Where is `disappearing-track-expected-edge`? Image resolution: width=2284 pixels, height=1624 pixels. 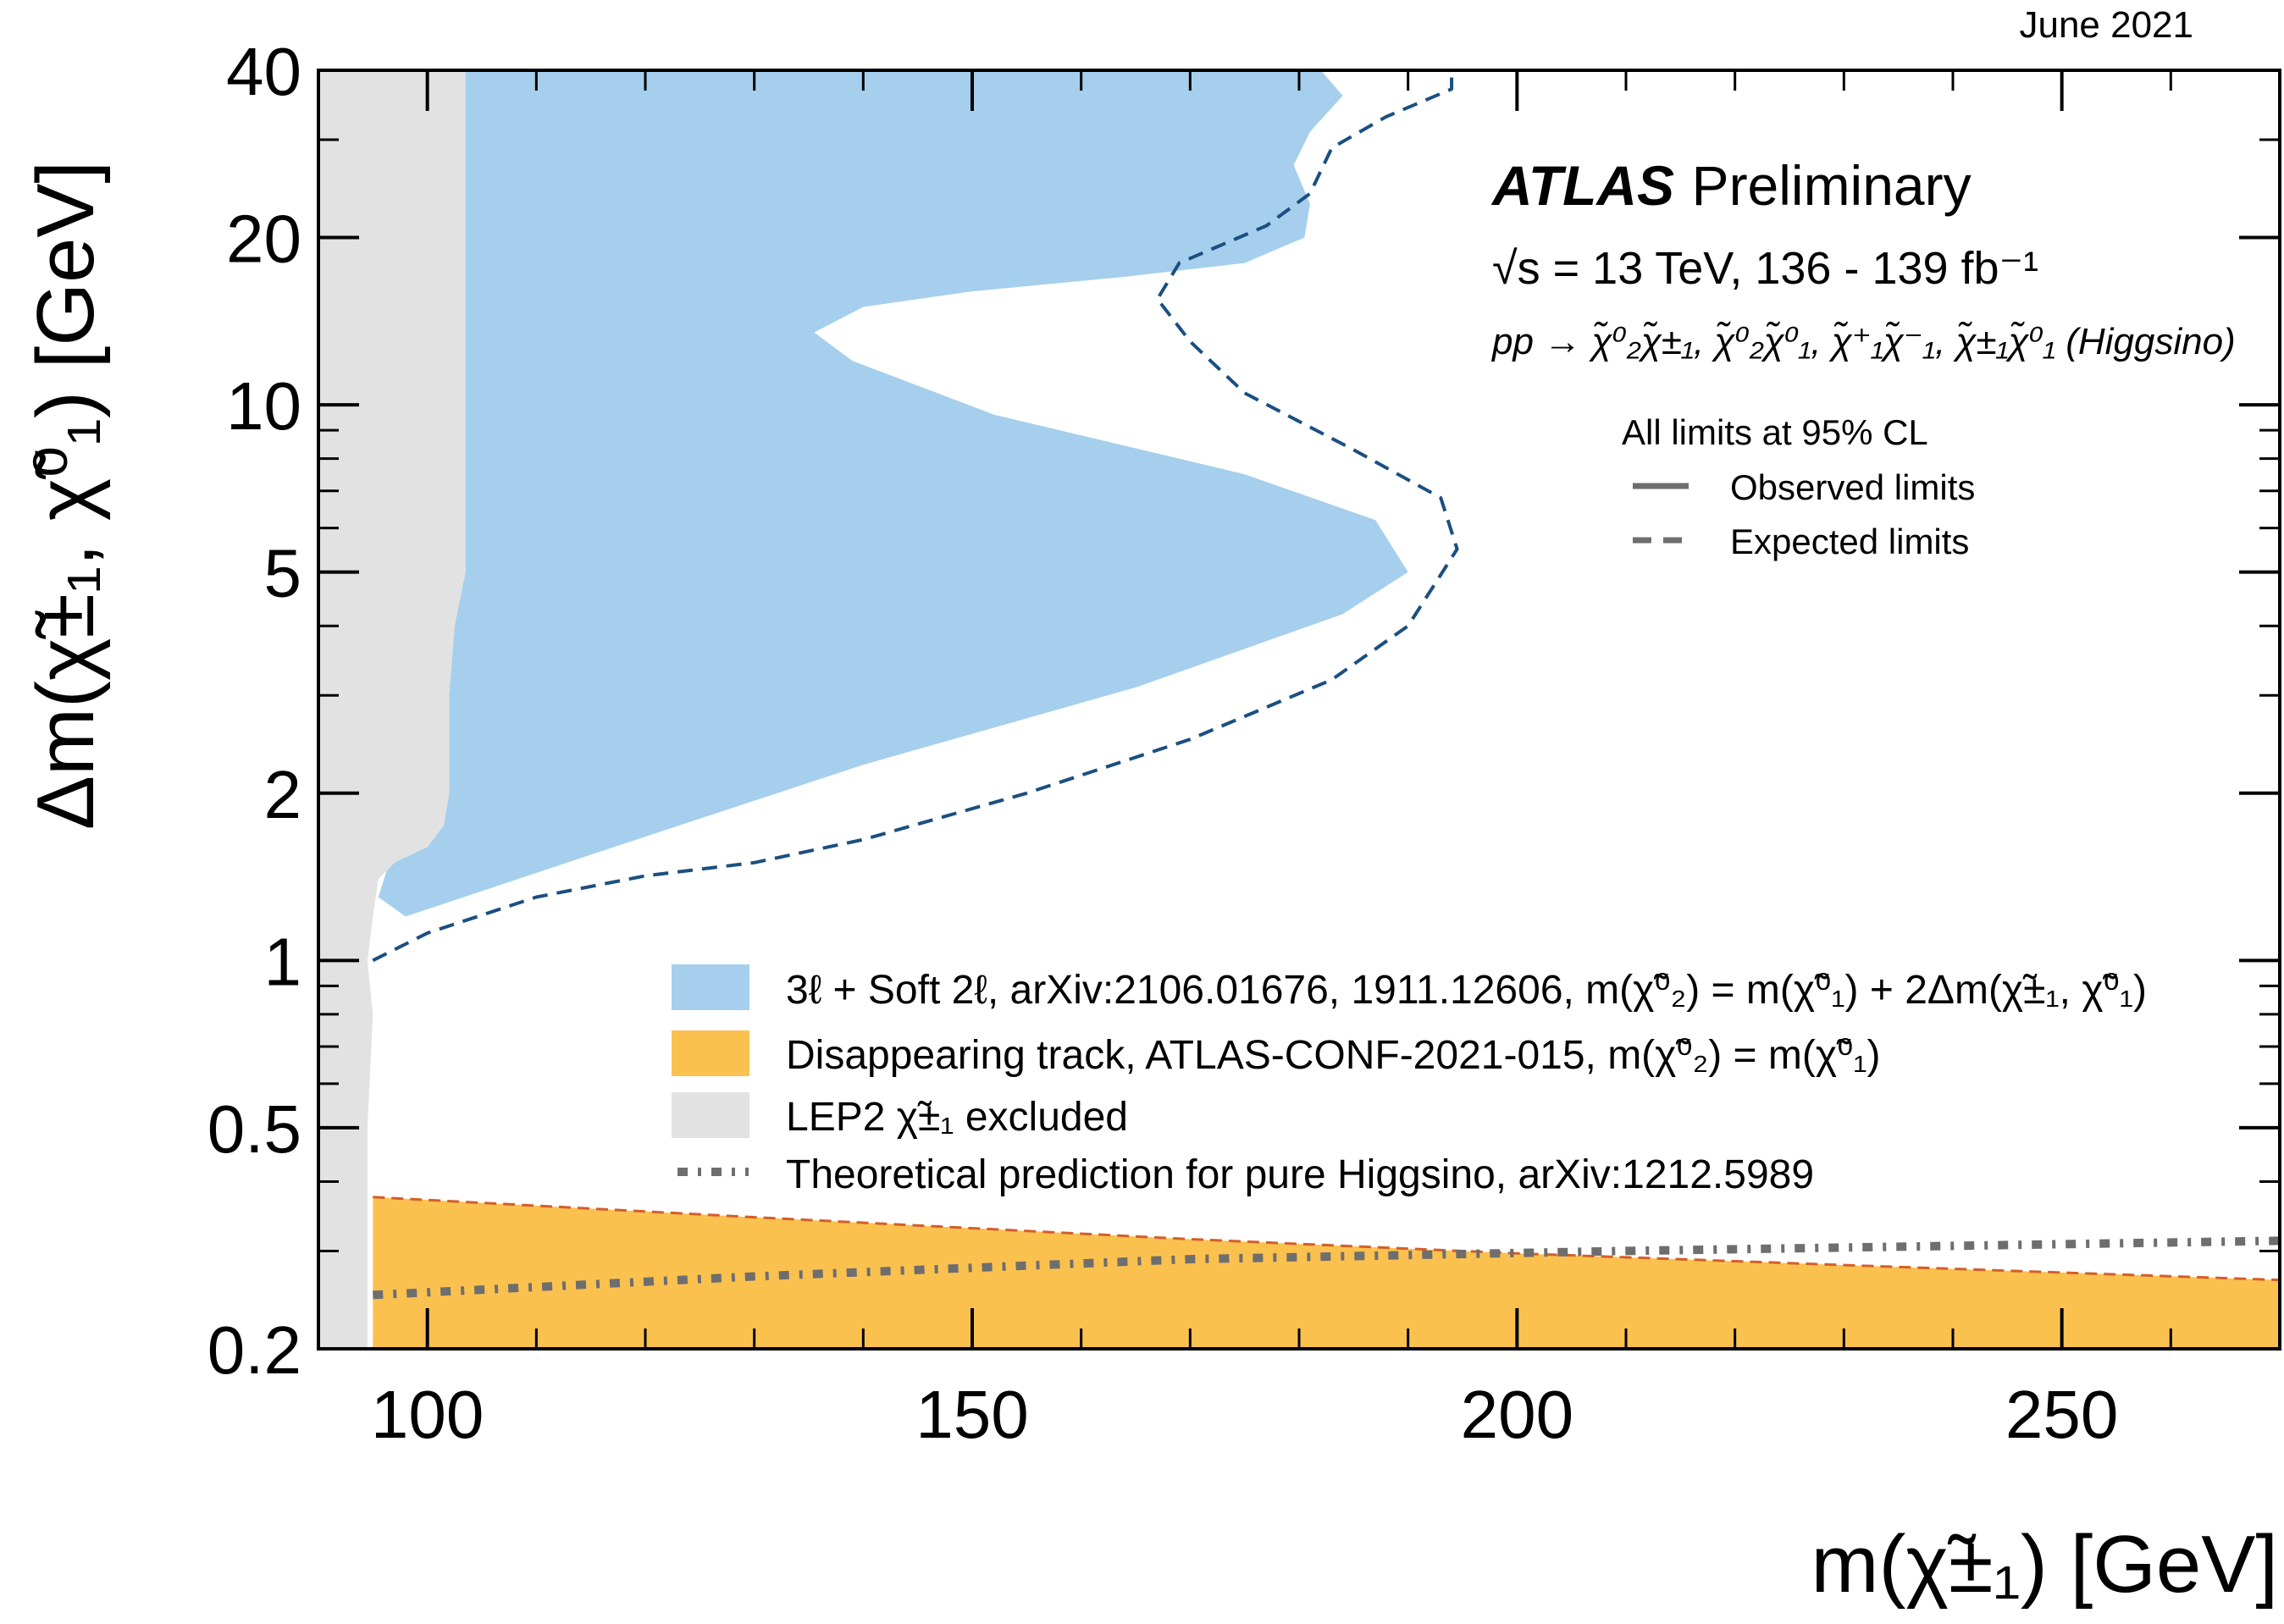
disappearing-track-expected-edge is located at coordinates (1326, 1239).